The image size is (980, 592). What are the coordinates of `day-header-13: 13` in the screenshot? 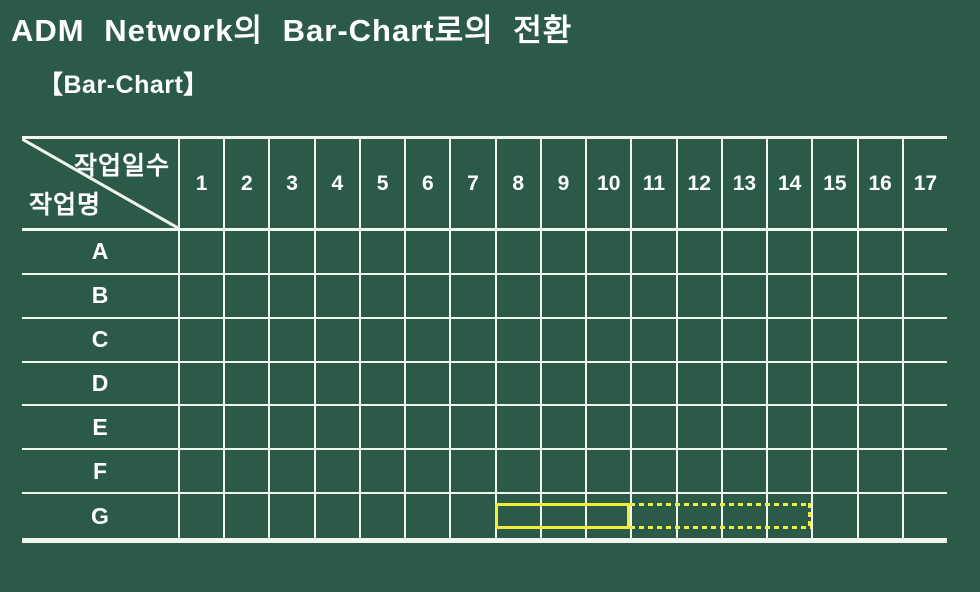 It's located at (743, 185).